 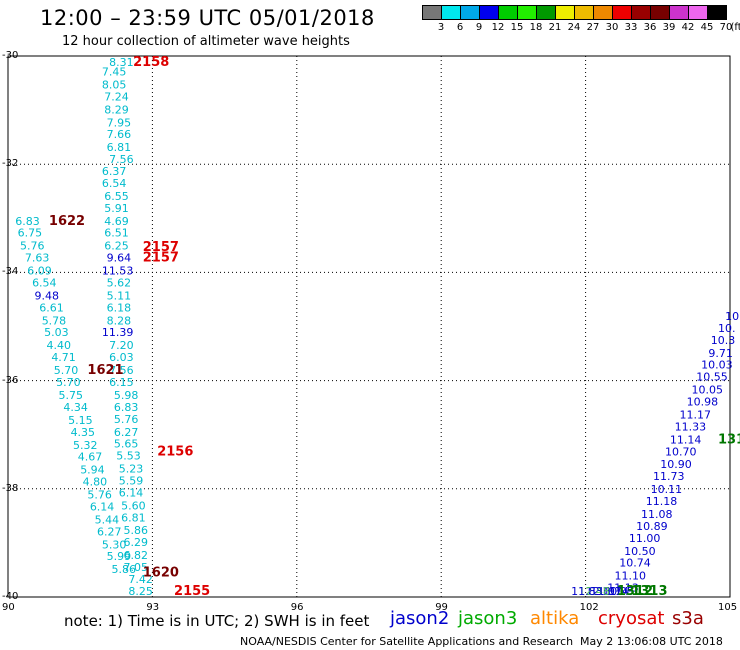 What do you see at coordinates (95, 482) in the screenshot?
I see `wave-height-label: 4.80` at bounding box center [95, 482].